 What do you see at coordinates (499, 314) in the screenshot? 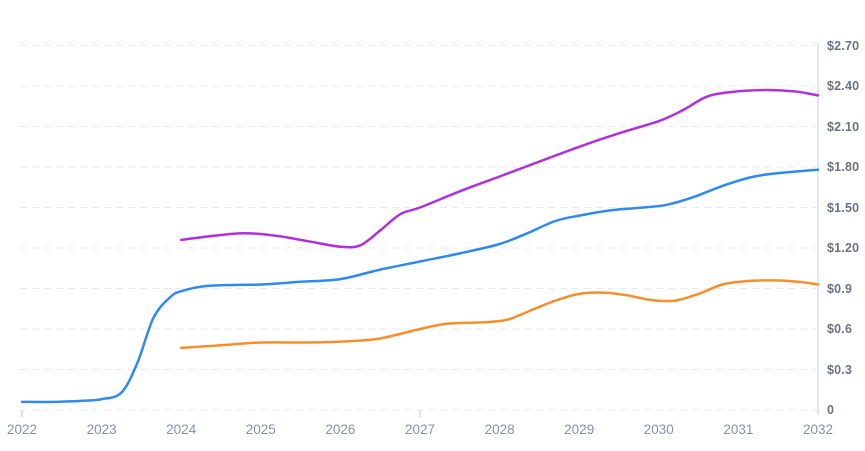
I see `series-line-orange` at bounding box center [499, 314].